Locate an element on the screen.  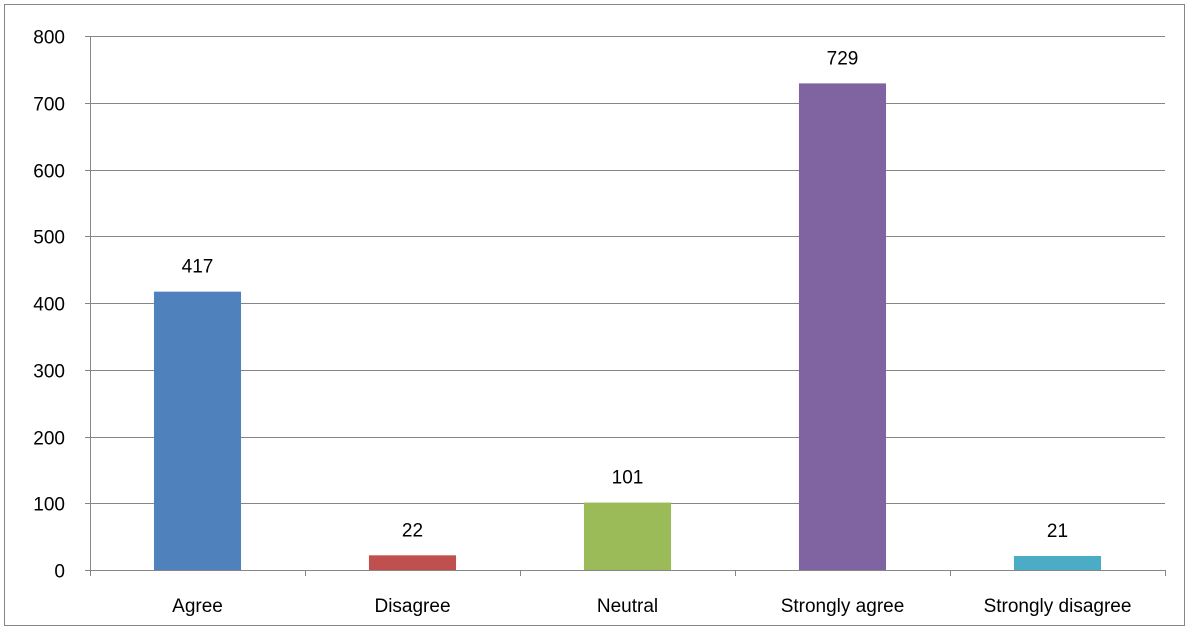
bar-strongly-disagree is located at coordinates (1057, 562).